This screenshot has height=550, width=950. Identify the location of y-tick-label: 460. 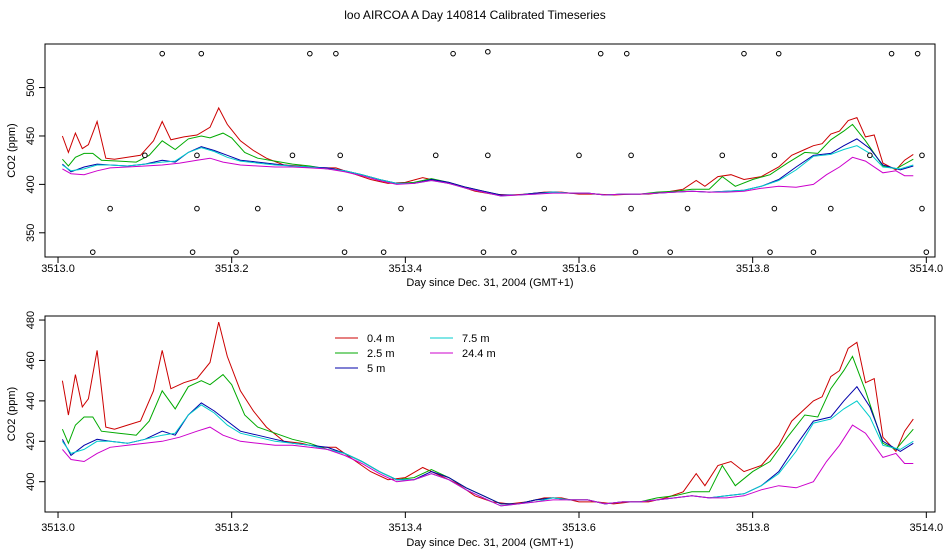
(31, 360).